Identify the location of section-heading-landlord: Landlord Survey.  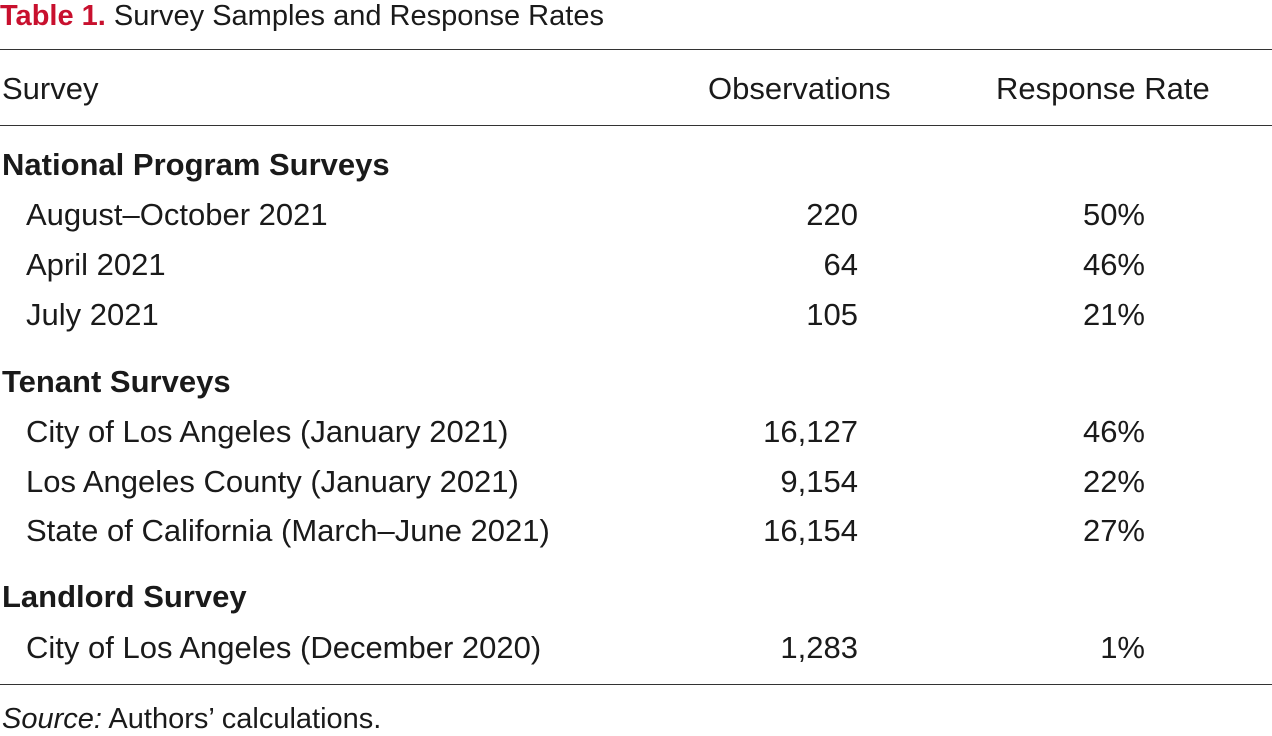
(124, 596).